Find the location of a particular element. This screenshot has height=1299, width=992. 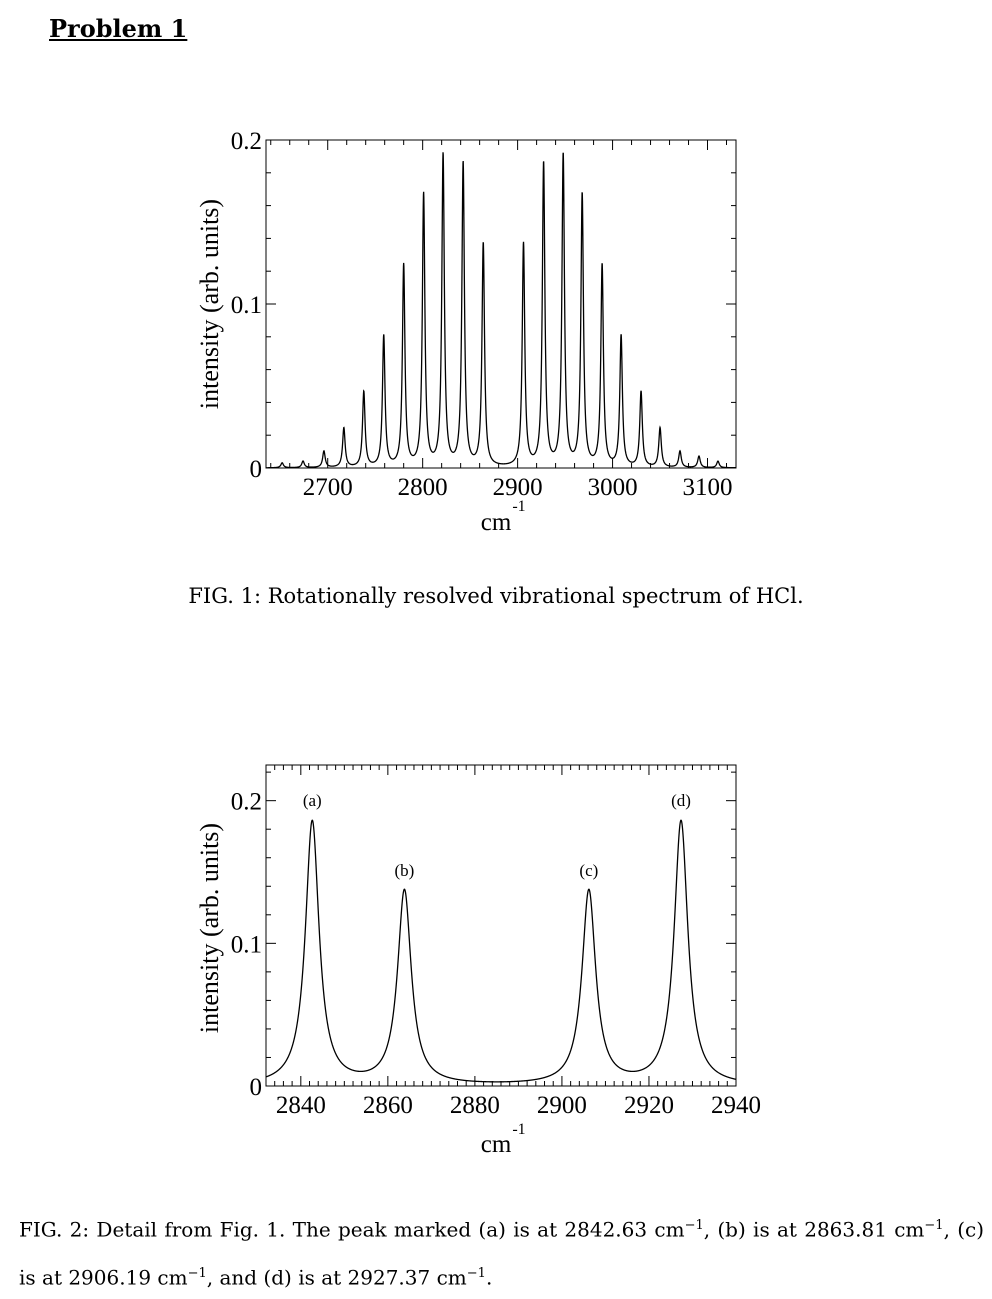

fig2-x-tick-label: 2880 is located at coordinates (475, 1105).